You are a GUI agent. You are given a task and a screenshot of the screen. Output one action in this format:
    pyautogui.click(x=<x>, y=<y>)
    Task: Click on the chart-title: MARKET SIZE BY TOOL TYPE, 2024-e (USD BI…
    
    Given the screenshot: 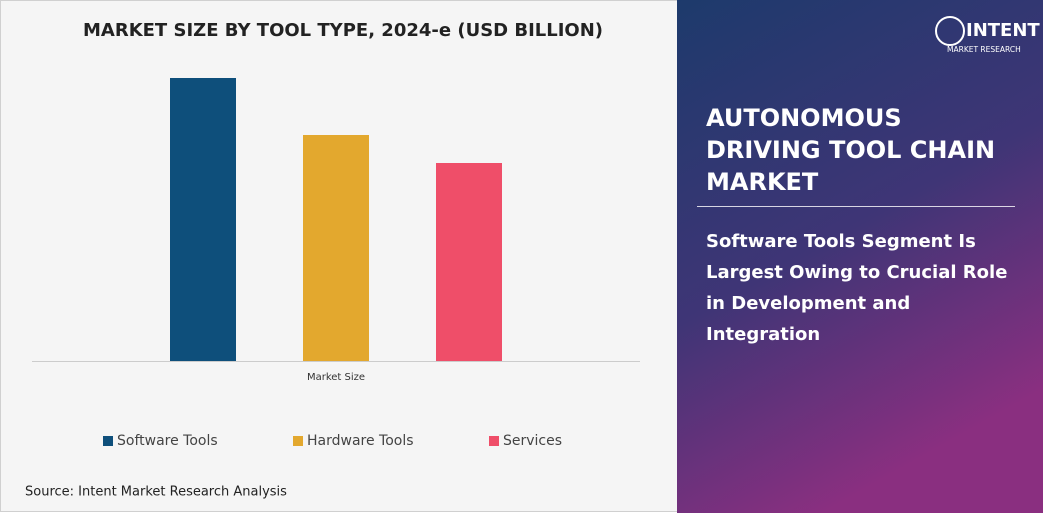 What is the action you would take?
    pyautogui.click(x=343, y=30)
    